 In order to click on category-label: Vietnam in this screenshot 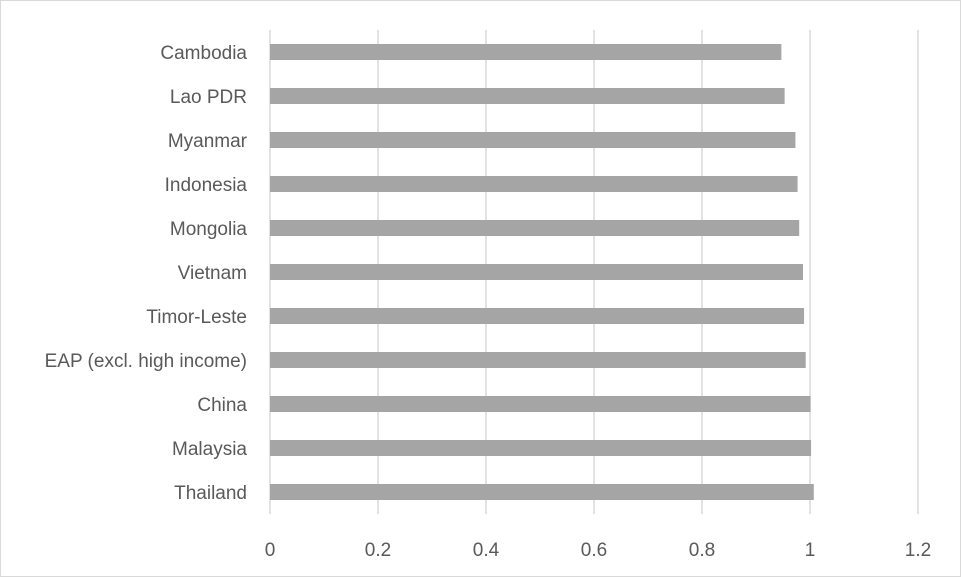, I will do `click(212, 273)`.